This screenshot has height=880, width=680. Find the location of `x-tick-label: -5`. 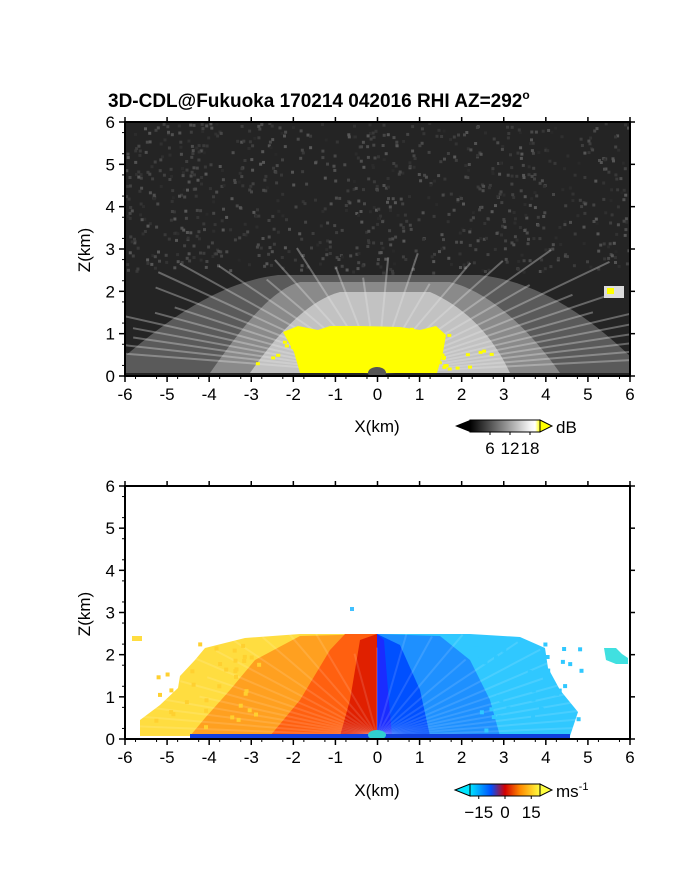

x-tick-label: -5 is located at coordinates (167, 394).